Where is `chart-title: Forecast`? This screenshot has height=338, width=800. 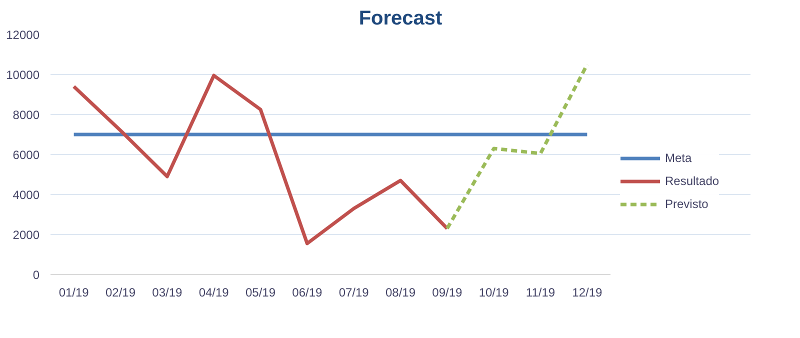 chart-title: Forecast is located at coordinates (400, 19).